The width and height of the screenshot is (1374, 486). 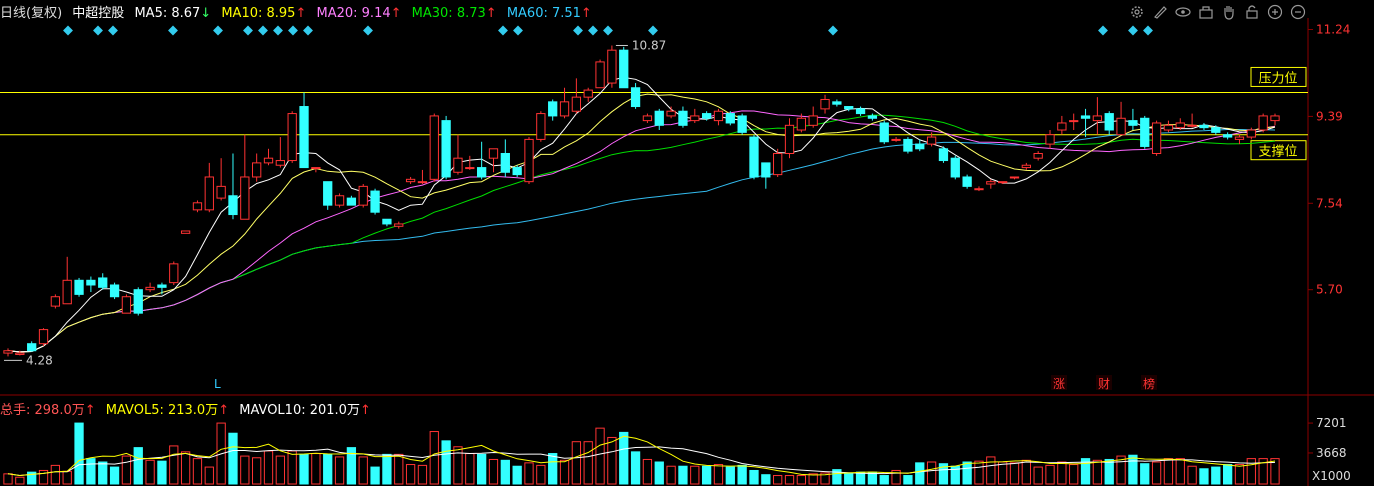 I want to click on pen-icon, so click(x=1159, y=11).